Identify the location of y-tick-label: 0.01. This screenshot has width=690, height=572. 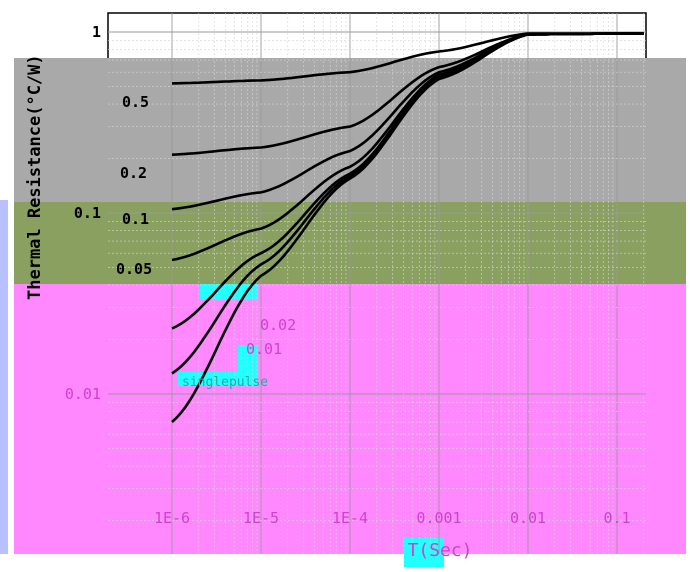
(83, 394).